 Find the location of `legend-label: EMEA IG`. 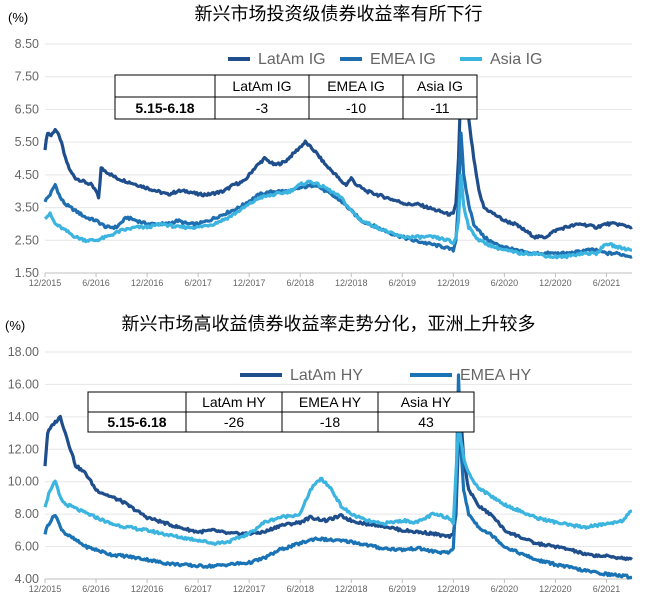

legend-label: EMEA IG is located at coordinates (403, 59).